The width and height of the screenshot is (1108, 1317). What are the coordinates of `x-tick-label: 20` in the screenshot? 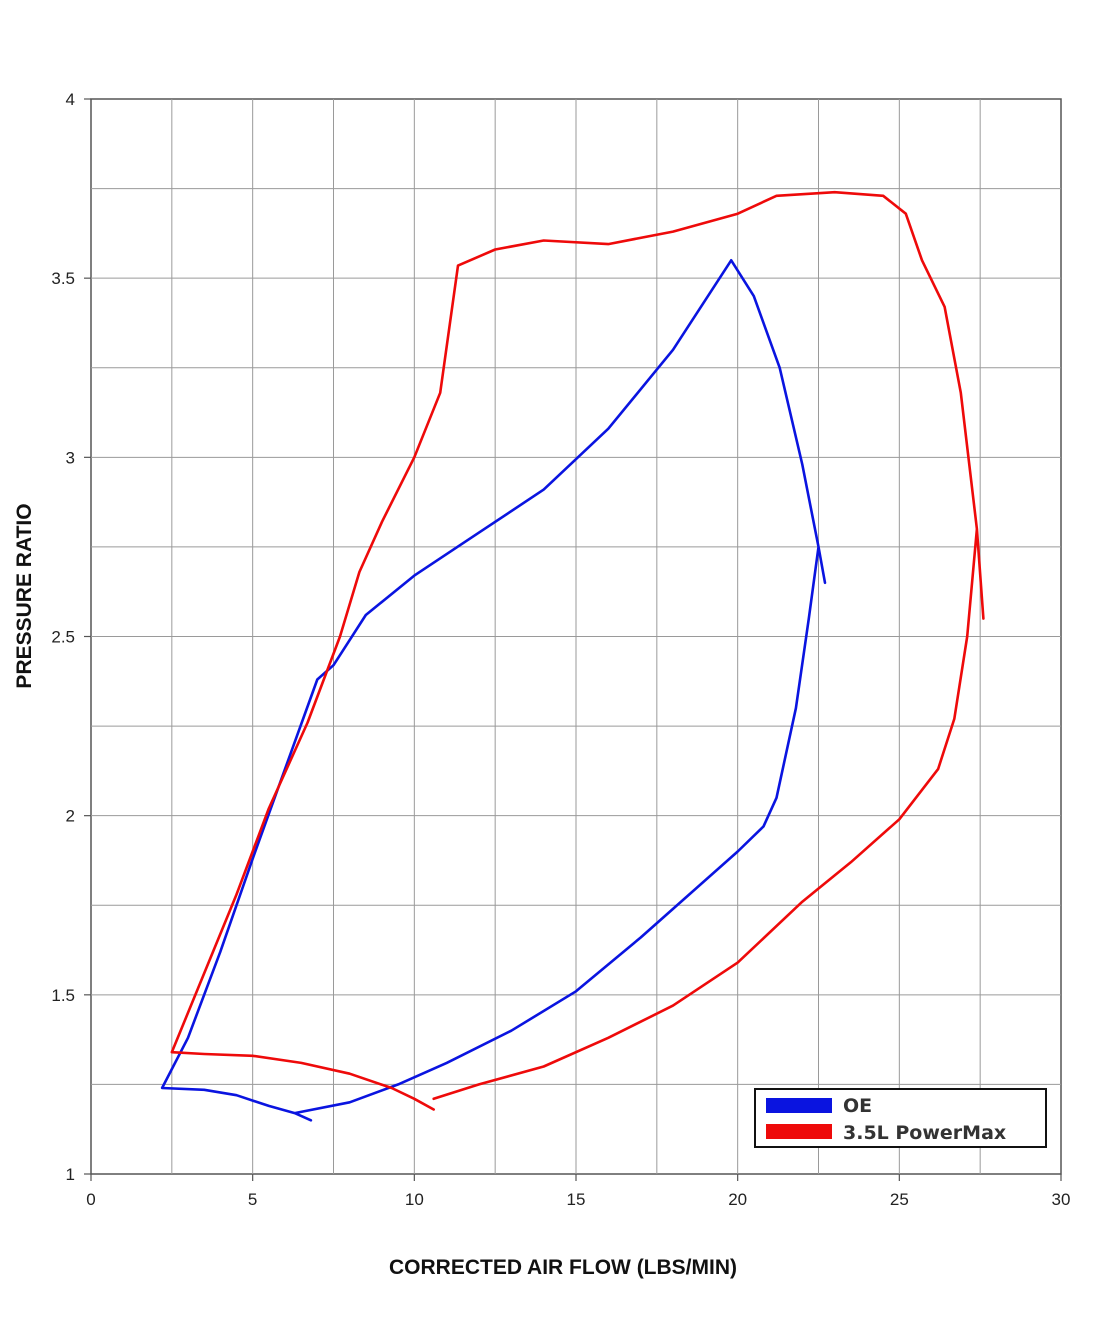 It's located at (737, 1199).